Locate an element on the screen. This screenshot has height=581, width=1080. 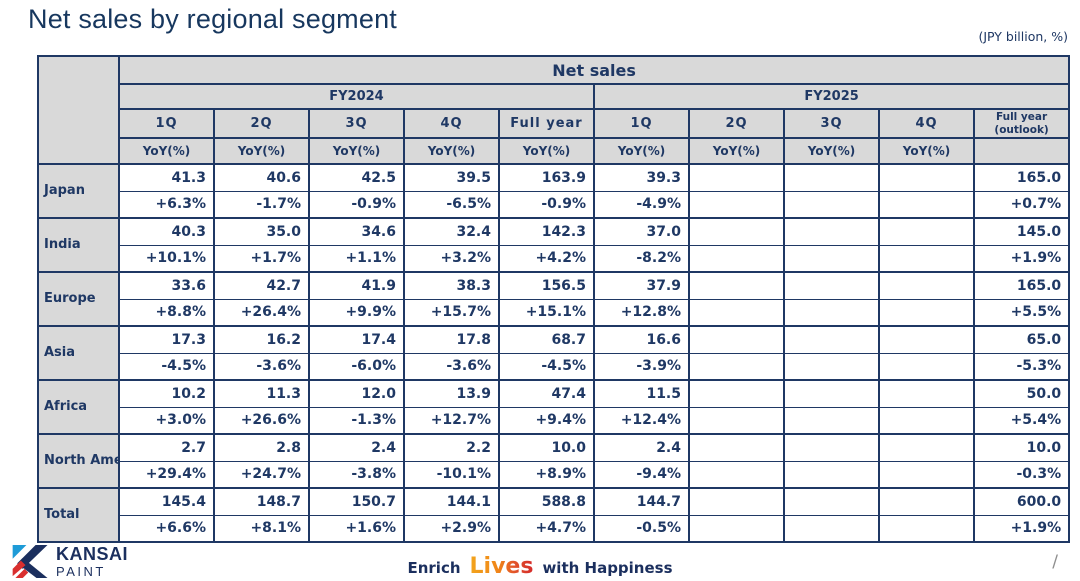
table-row-values: Total 145.4 148.7 150.7 144.1 588.8 144.7 600.0 is located at coordinates (554, 515).